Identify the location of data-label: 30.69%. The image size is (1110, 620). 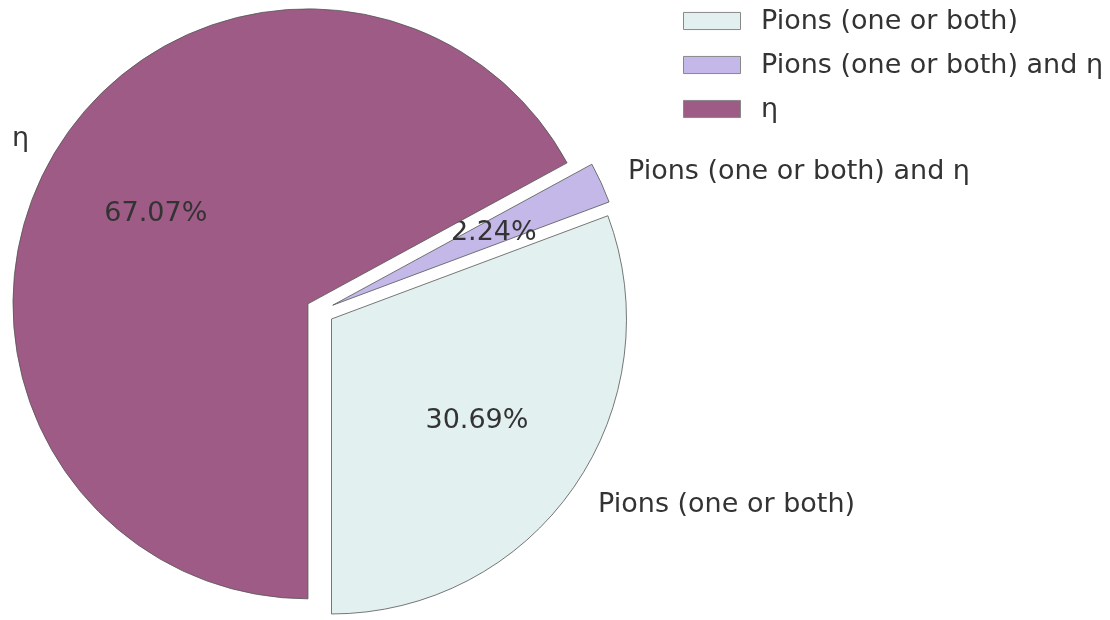
(477, 418).